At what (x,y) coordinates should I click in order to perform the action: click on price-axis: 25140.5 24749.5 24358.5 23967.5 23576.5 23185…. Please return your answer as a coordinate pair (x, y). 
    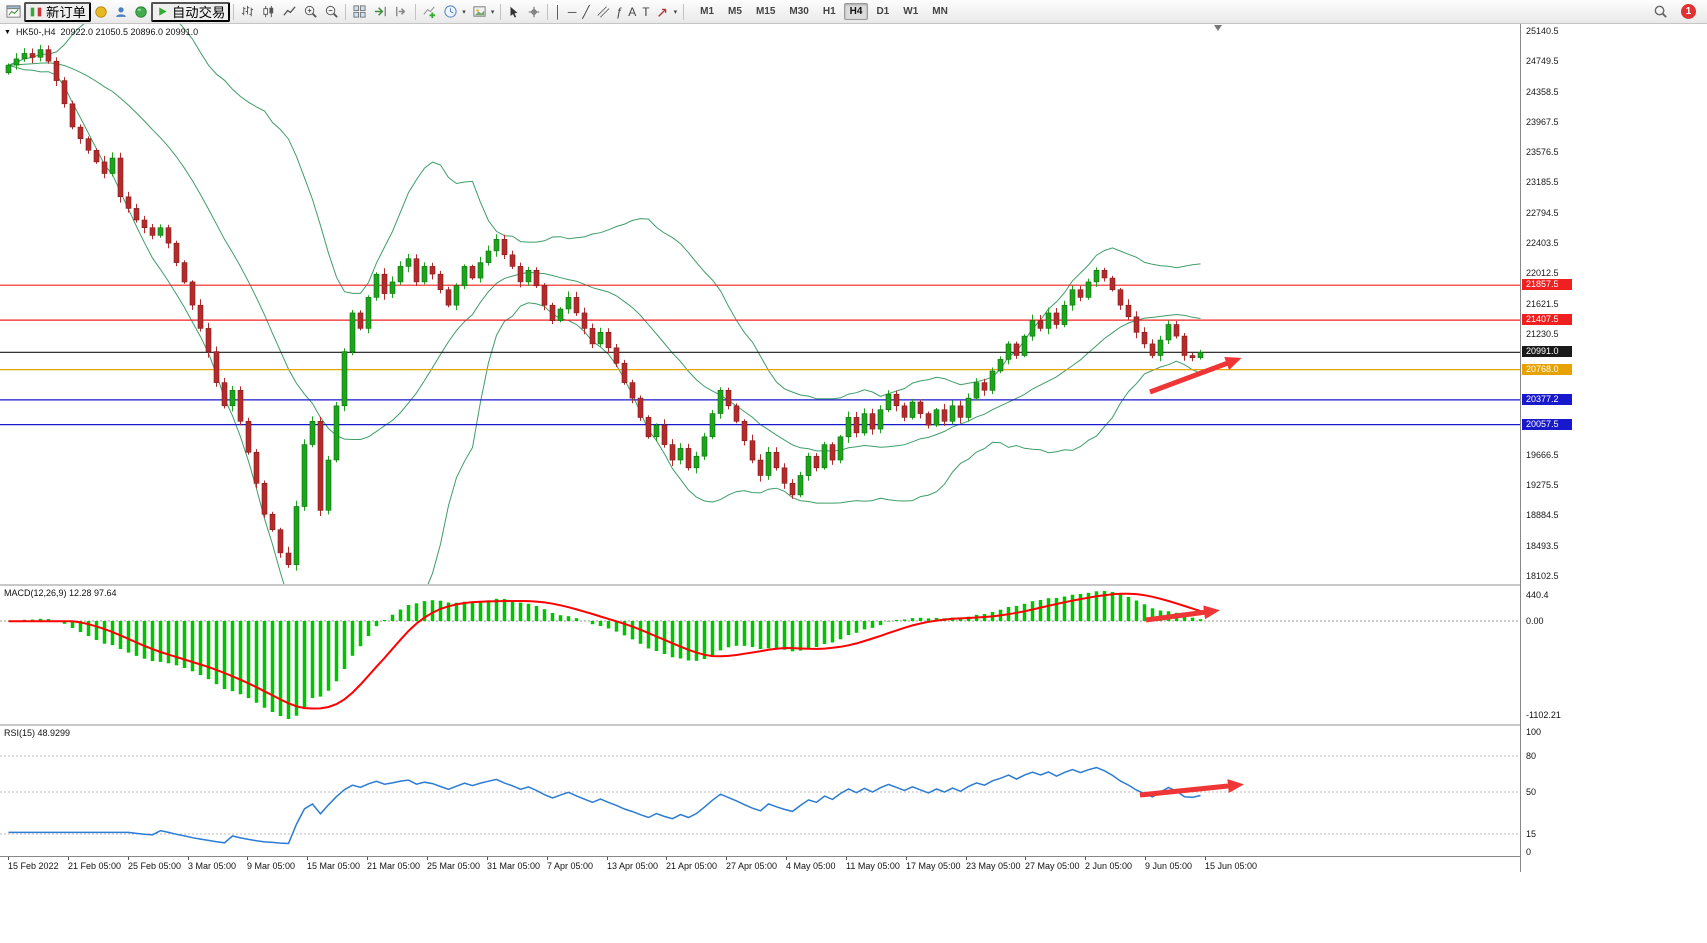
    Looking at the image, I should click on (1546, 448).